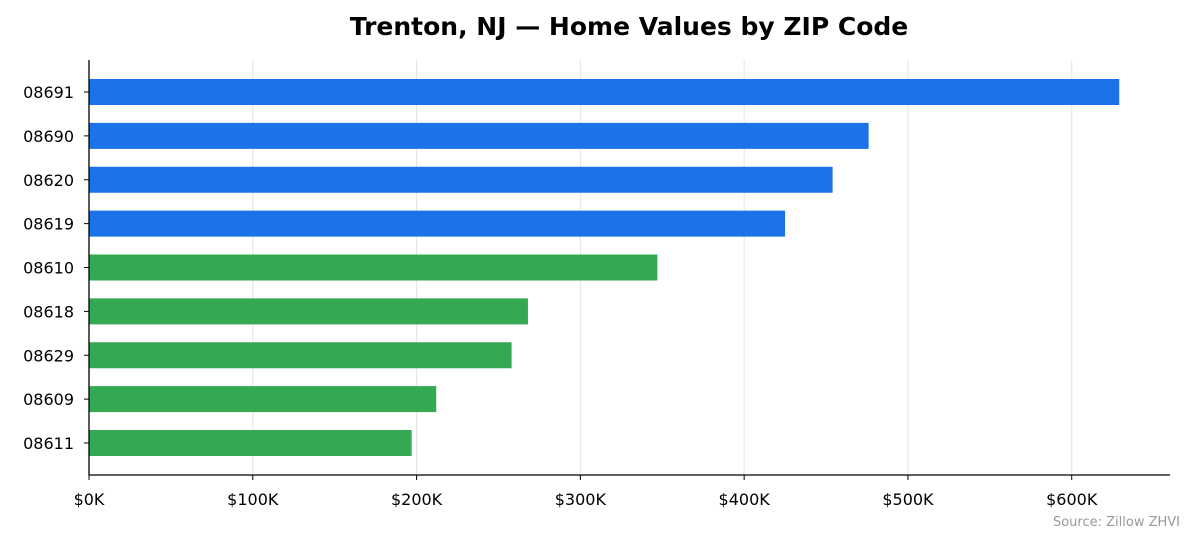  What do you see at coordinates (1116, 522) in the screenshot?
I see `source-note: Source: Zillow ZHVI` at bounding box center [1116, 522].